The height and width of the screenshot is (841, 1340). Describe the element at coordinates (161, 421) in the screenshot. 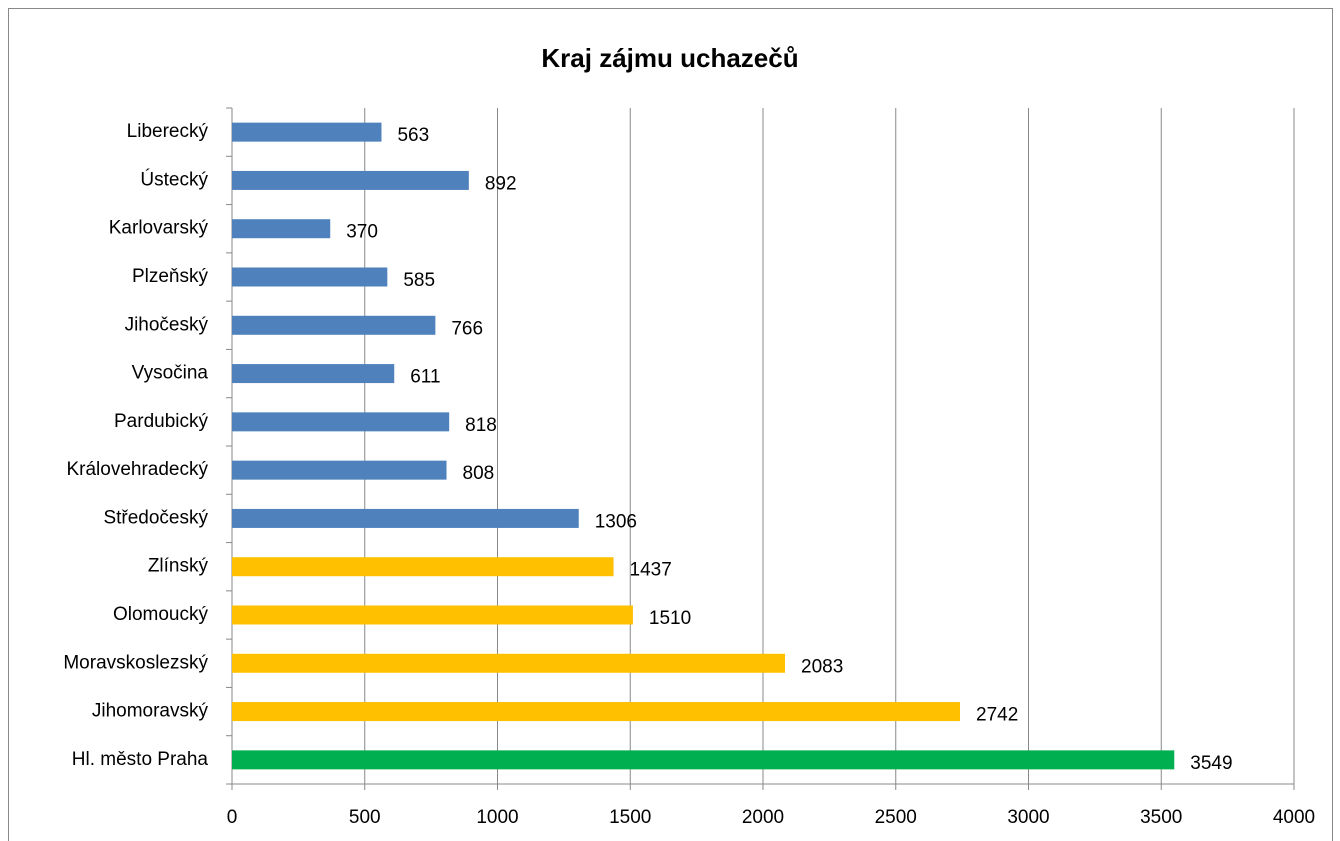

I see `y-tick-label: Pardubický` at that location.